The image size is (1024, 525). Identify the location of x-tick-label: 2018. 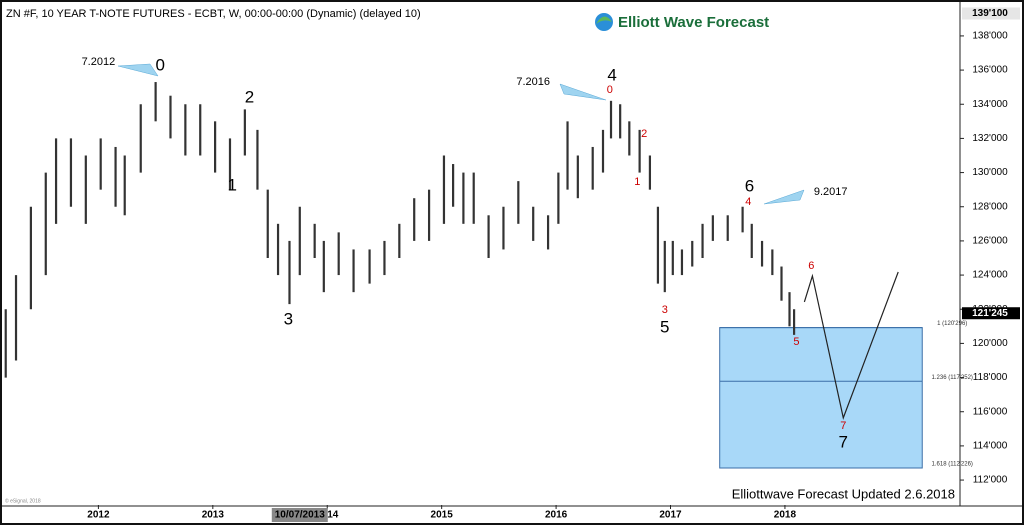
(785, 515).